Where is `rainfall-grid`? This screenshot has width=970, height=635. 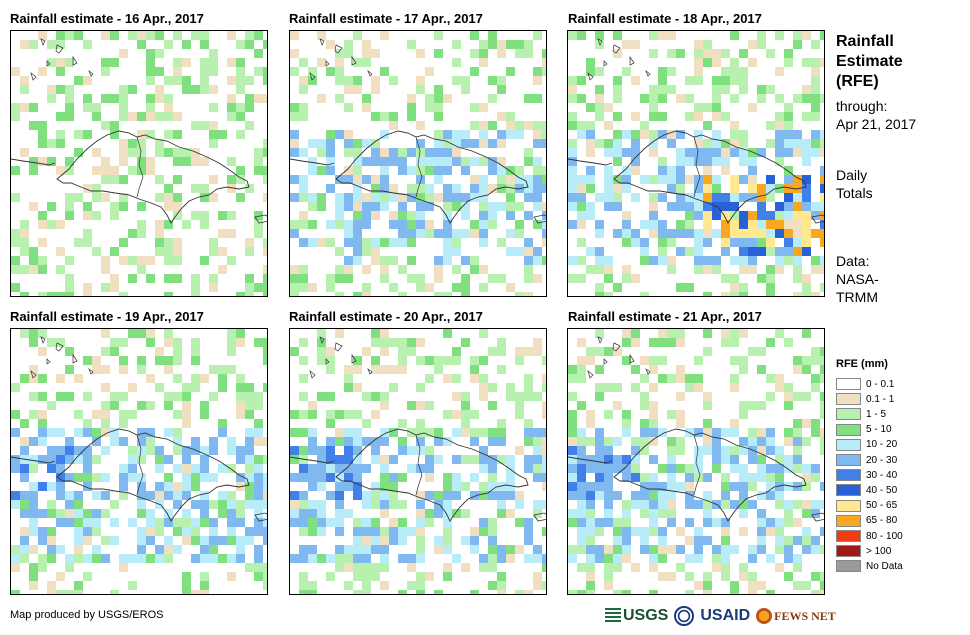
rainfall-grid is located at coordinates (696, 163).